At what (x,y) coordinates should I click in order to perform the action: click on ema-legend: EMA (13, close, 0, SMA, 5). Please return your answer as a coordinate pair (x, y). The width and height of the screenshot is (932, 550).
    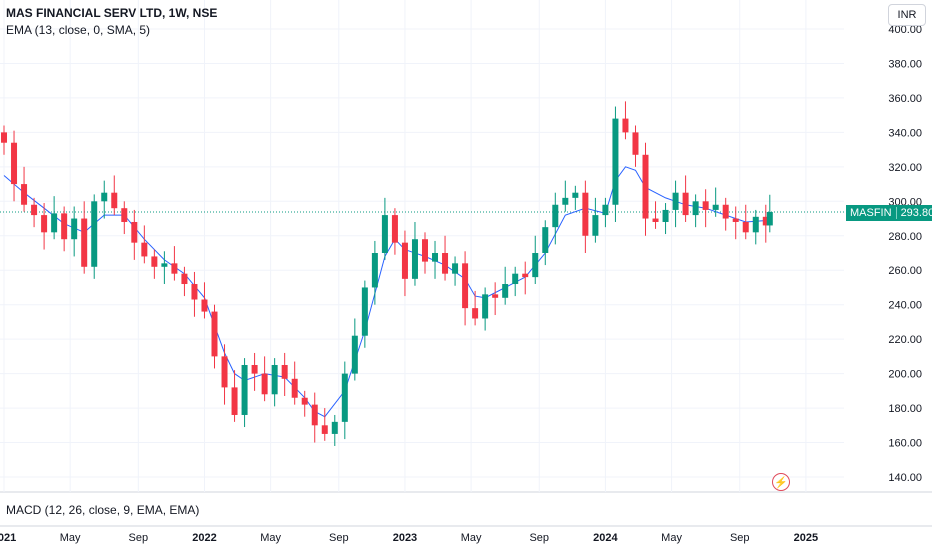
    Looking at the image, I should click on (78, 30).